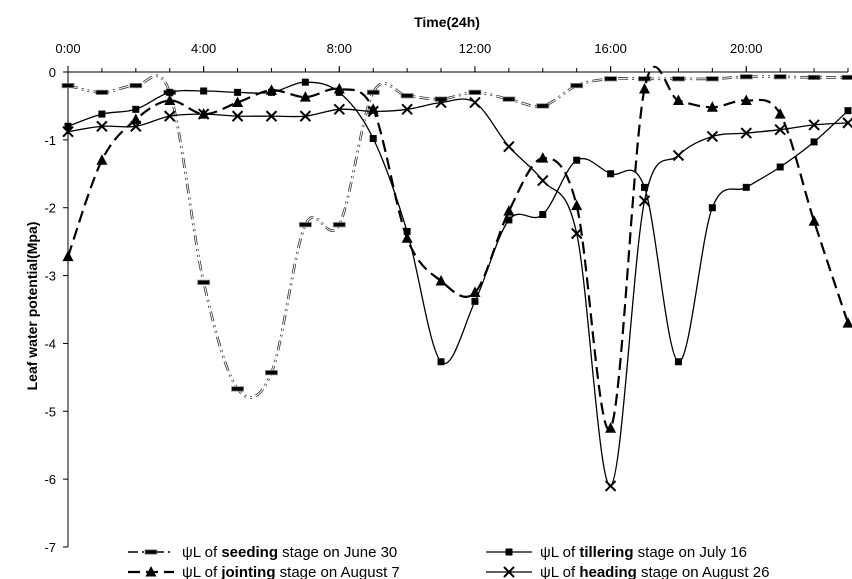 Image resolution: width=852 pixels, height=579 pixels. What do you see at coordinates (654, 571) in the screenshot?
I see `legend-label: ψL of heading stage on August 26` at bounding box center [654, 571].